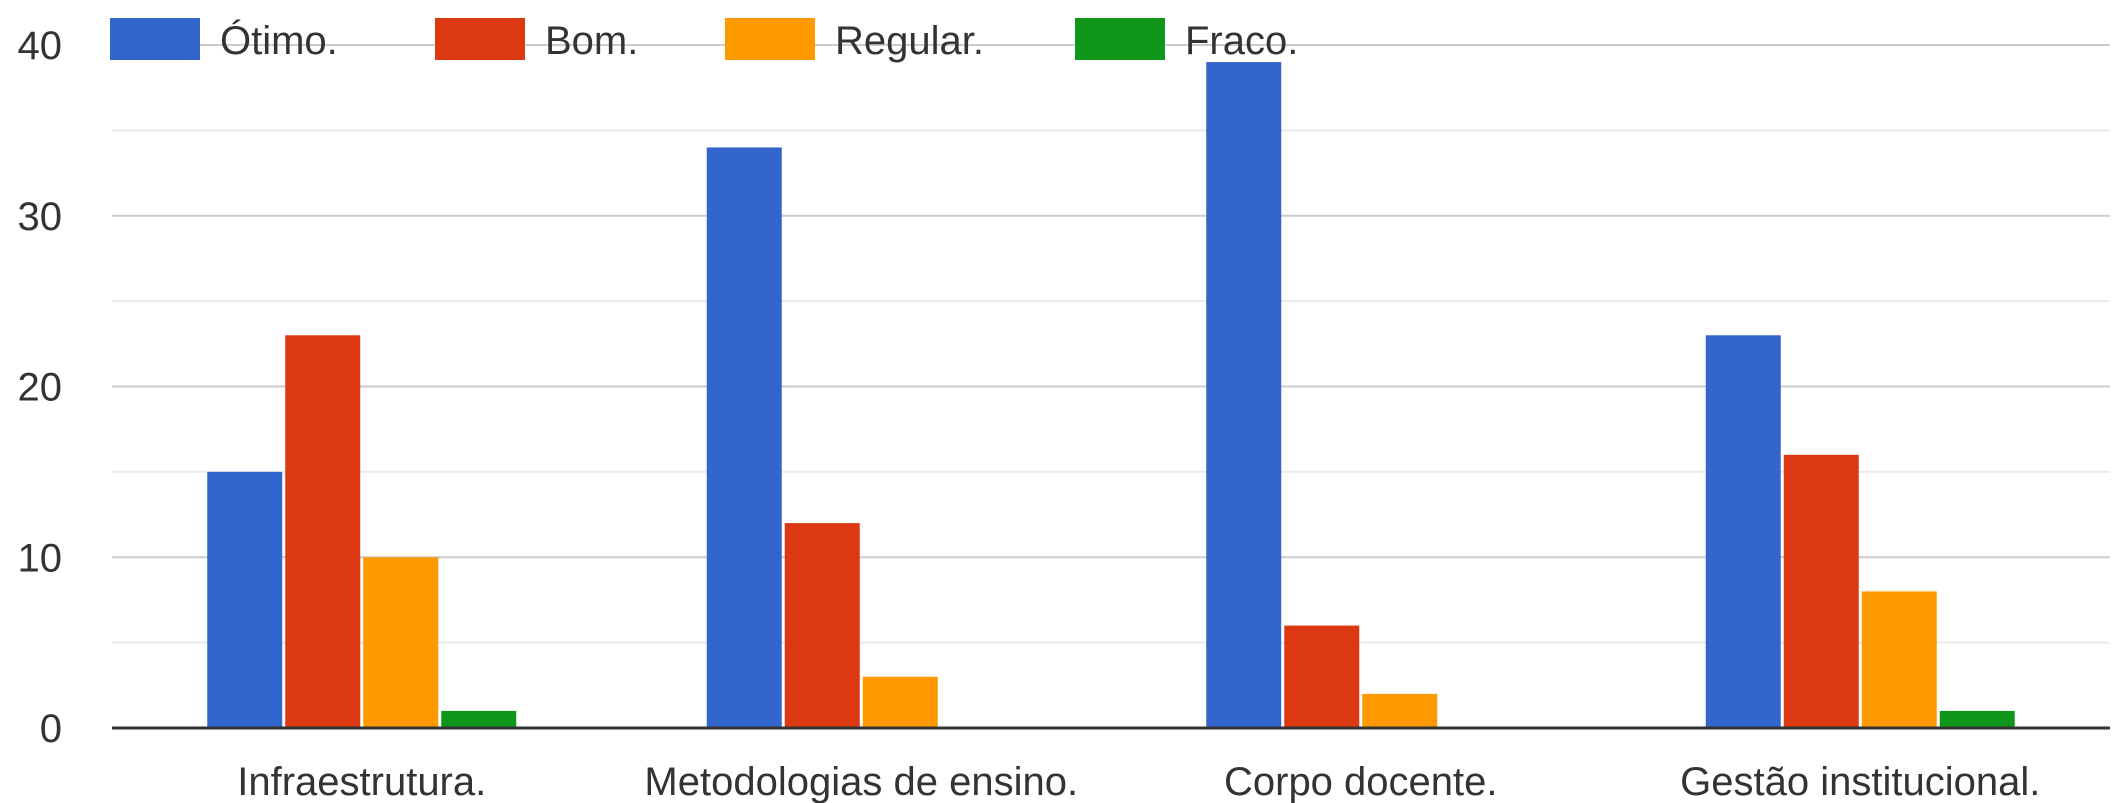 The image size is (2119, 803). What do you see at coordinates (909, 41) in the screenshot?
I see `legend-label: Regular.` at bounding box center [909, 41].